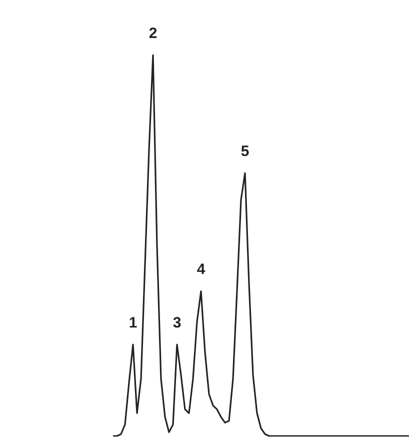 This screenshot has height=438, width=410. Describe the element at coordinates (177, 323) in the screenshot. I see `annotation: 3` at that location.